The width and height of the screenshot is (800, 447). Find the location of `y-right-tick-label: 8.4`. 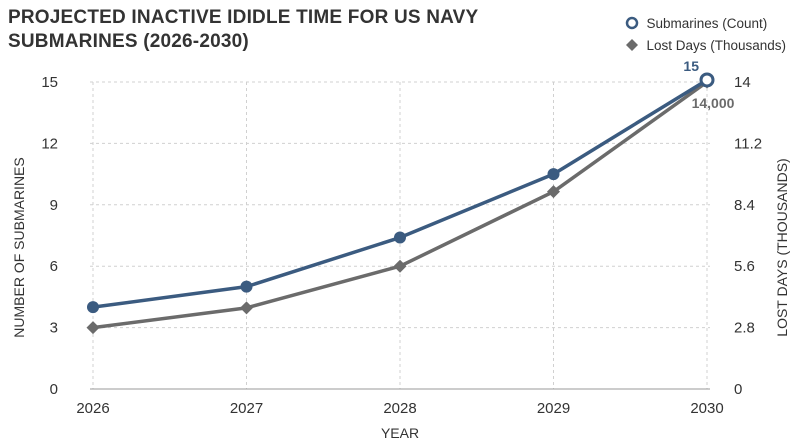

y-right-tick-label: 8.4 is located at coordinates (744, 205).